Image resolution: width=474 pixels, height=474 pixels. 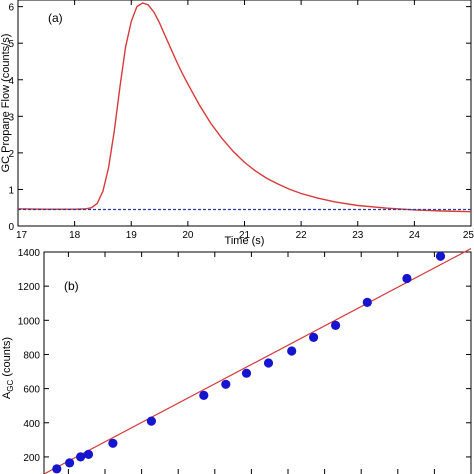 I want to click on panel-a-x-tick-label: 24, so click(x=415, y=235).